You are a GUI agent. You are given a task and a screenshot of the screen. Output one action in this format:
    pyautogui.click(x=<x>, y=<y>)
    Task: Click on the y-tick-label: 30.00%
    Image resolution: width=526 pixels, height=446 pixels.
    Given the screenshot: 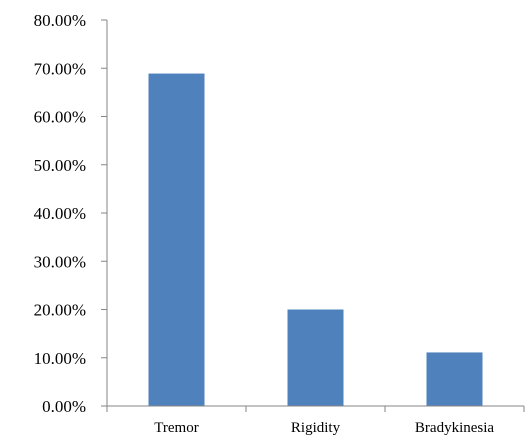 What is the action you would take?
    pyautogui.click(x=60, y=261)
    